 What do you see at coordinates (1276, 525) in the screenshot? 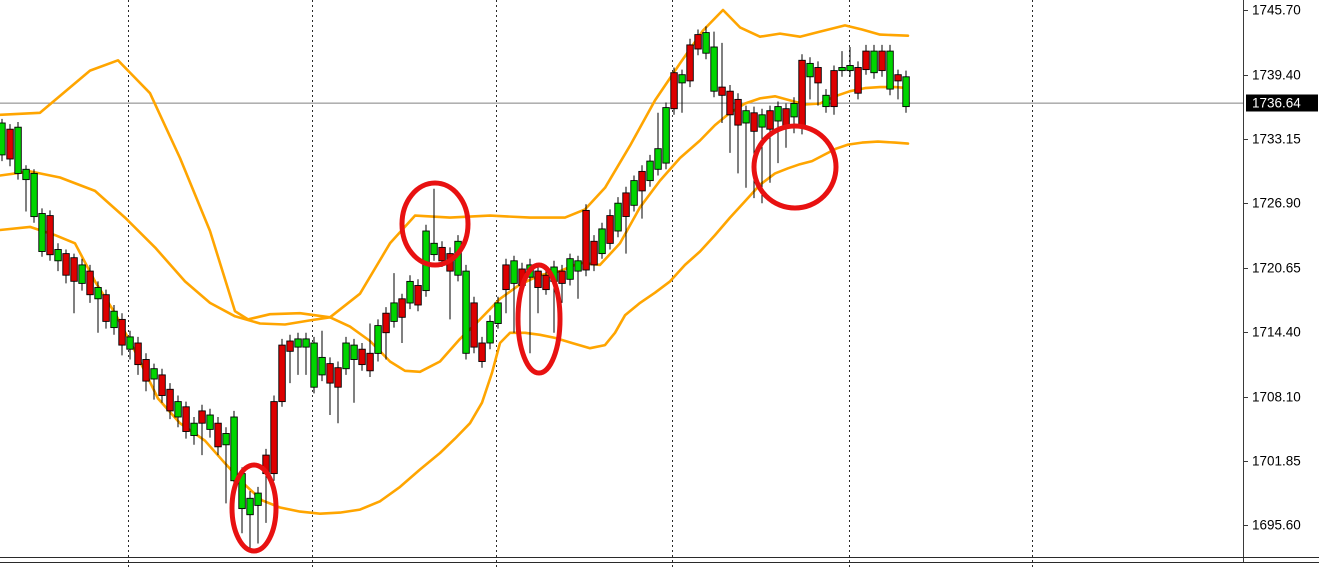
I see `price-axis-label: 1695.60` at bounding box center [1276, 525].